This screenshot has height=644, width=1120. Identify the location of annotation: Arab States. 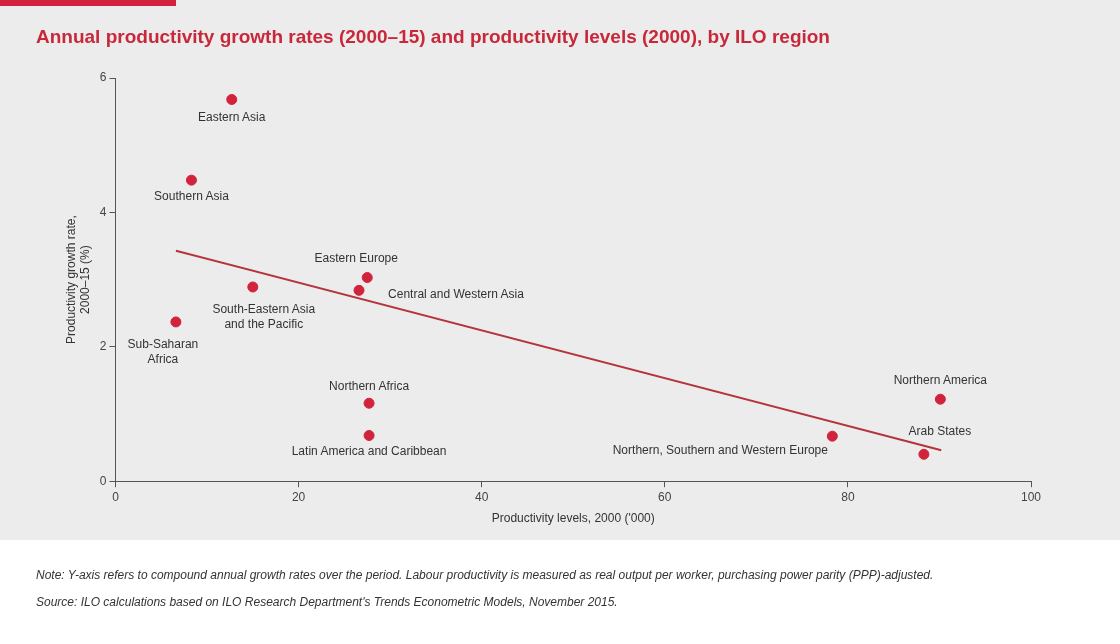
(940, 430).